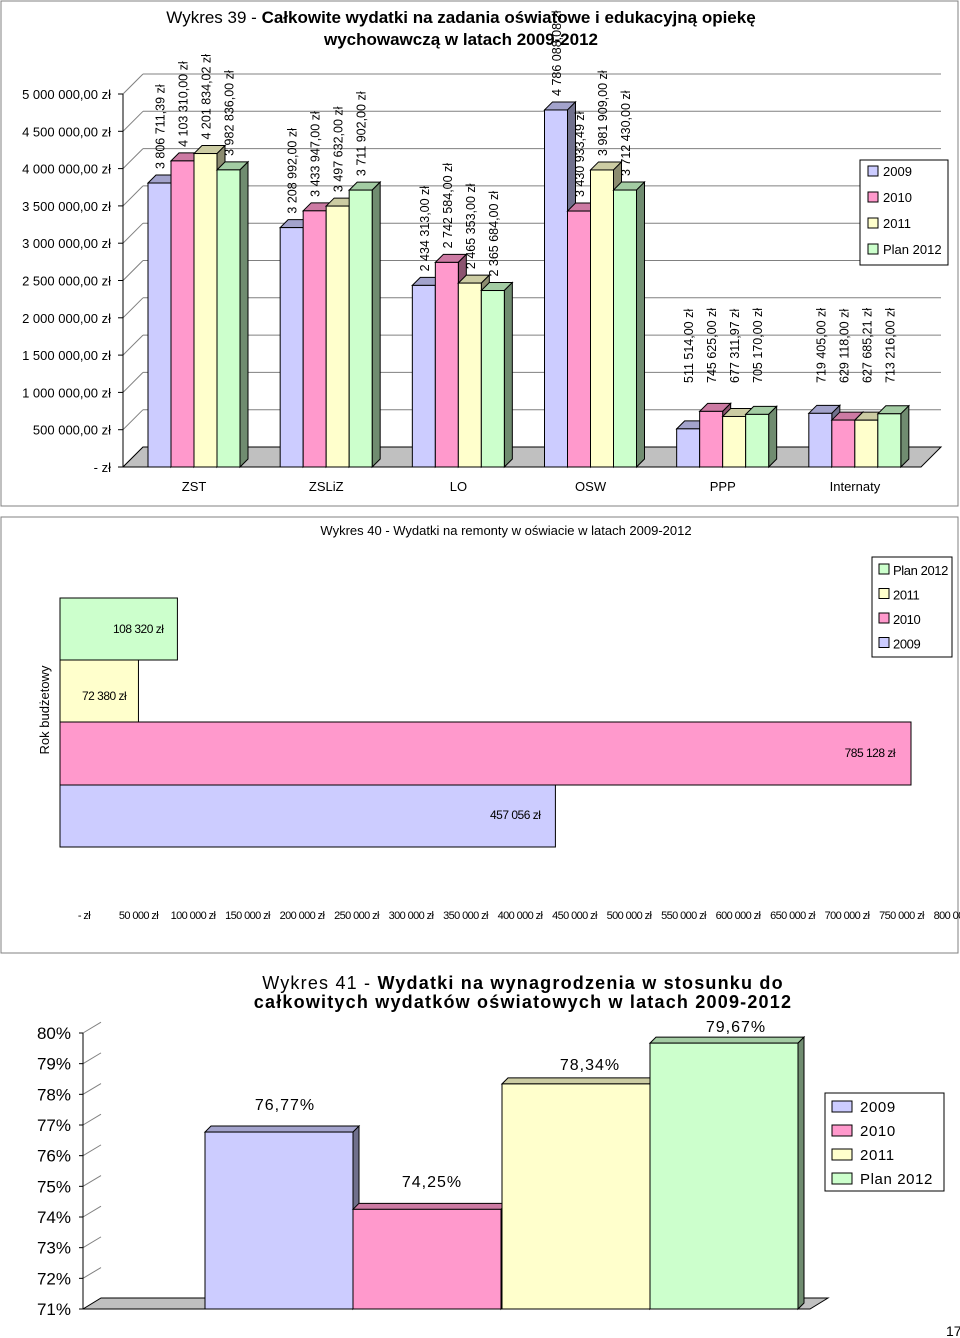 The width and height of the screenshot is (960, 1338). Describe the element at coordinates (54, 1186) in the screenshot. I see `y-tick-label: 75%` at that location.